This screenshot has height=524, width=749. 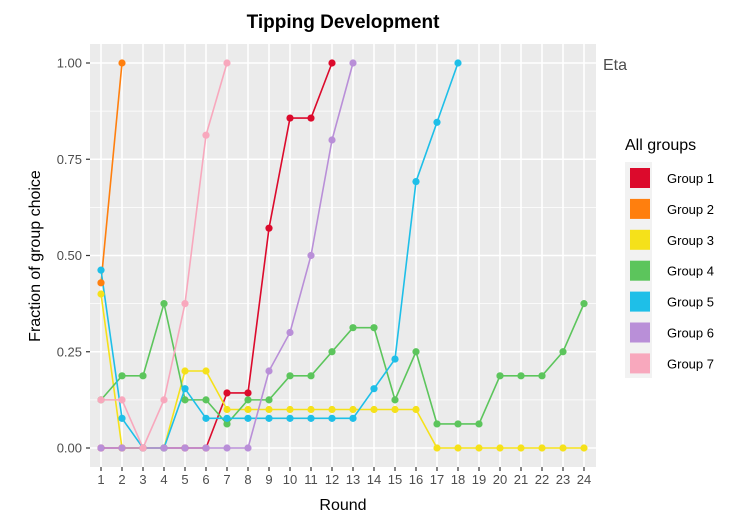 I want to click on y-tick-label: 1.00, so click(x=69, y=63).